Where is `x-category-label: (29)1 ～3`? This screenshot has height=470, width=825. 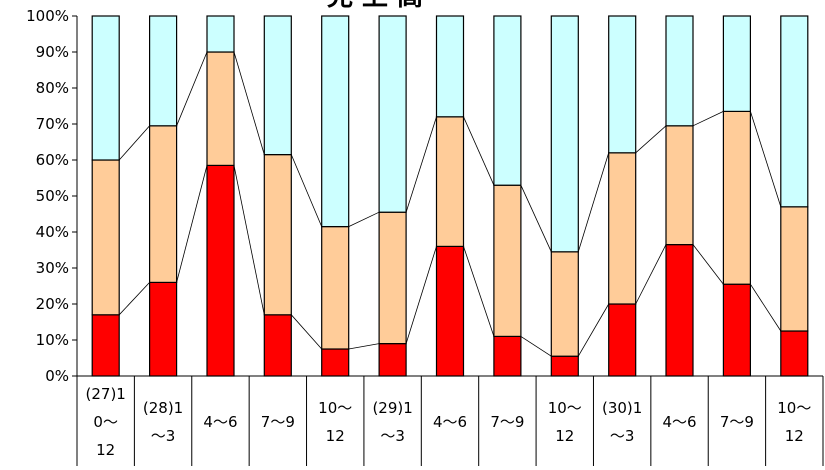
x-category-label: (29)1 ～3 is located at coordinates (392, 422).